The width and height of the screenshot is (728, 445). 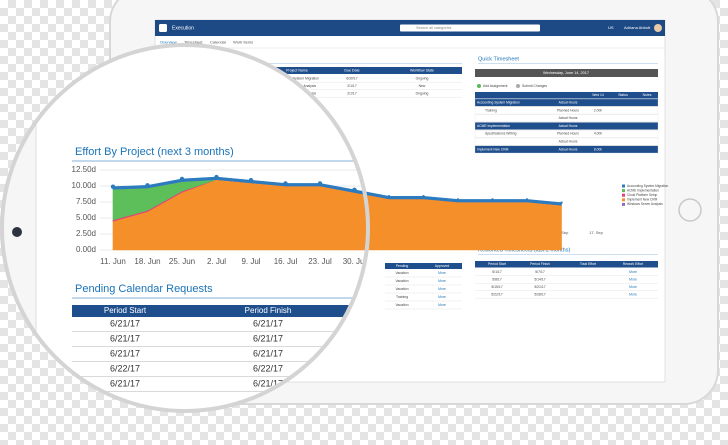 What do you see at coordinates (534, 86) in the screenshot?
I see `action-button: Submit Changes` at bounding box center [534, 86].